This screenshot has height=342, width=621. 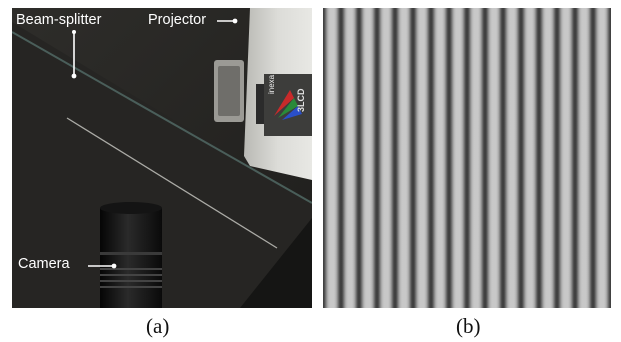 I want to click on beam-splitter-label: Beam-splitter, so click(x=59, y=20).